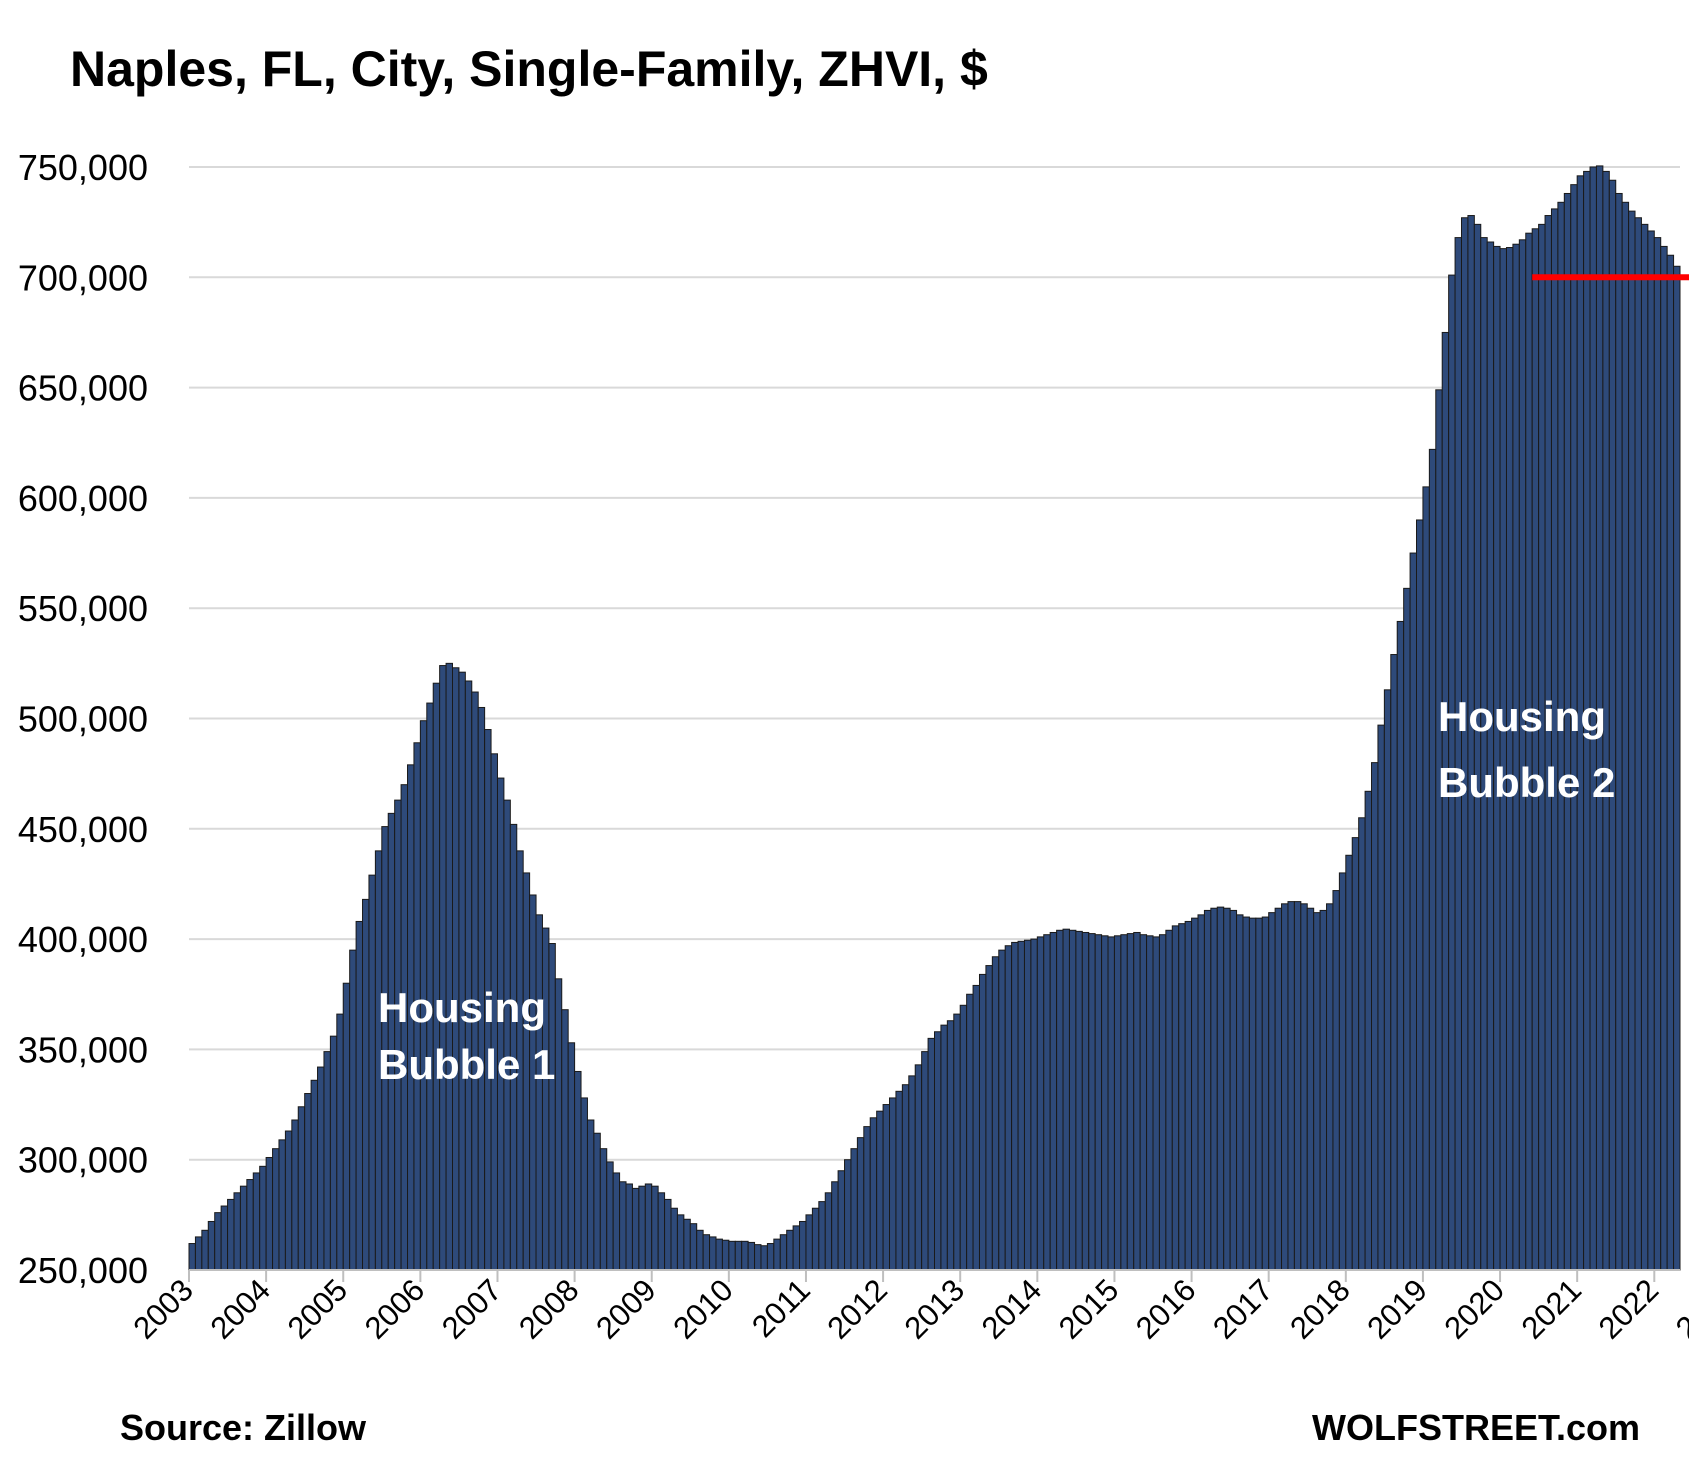 This screenshot has width=1689, height=1463. I want to click on y-tick-label: 750,000, so click(83, 167).